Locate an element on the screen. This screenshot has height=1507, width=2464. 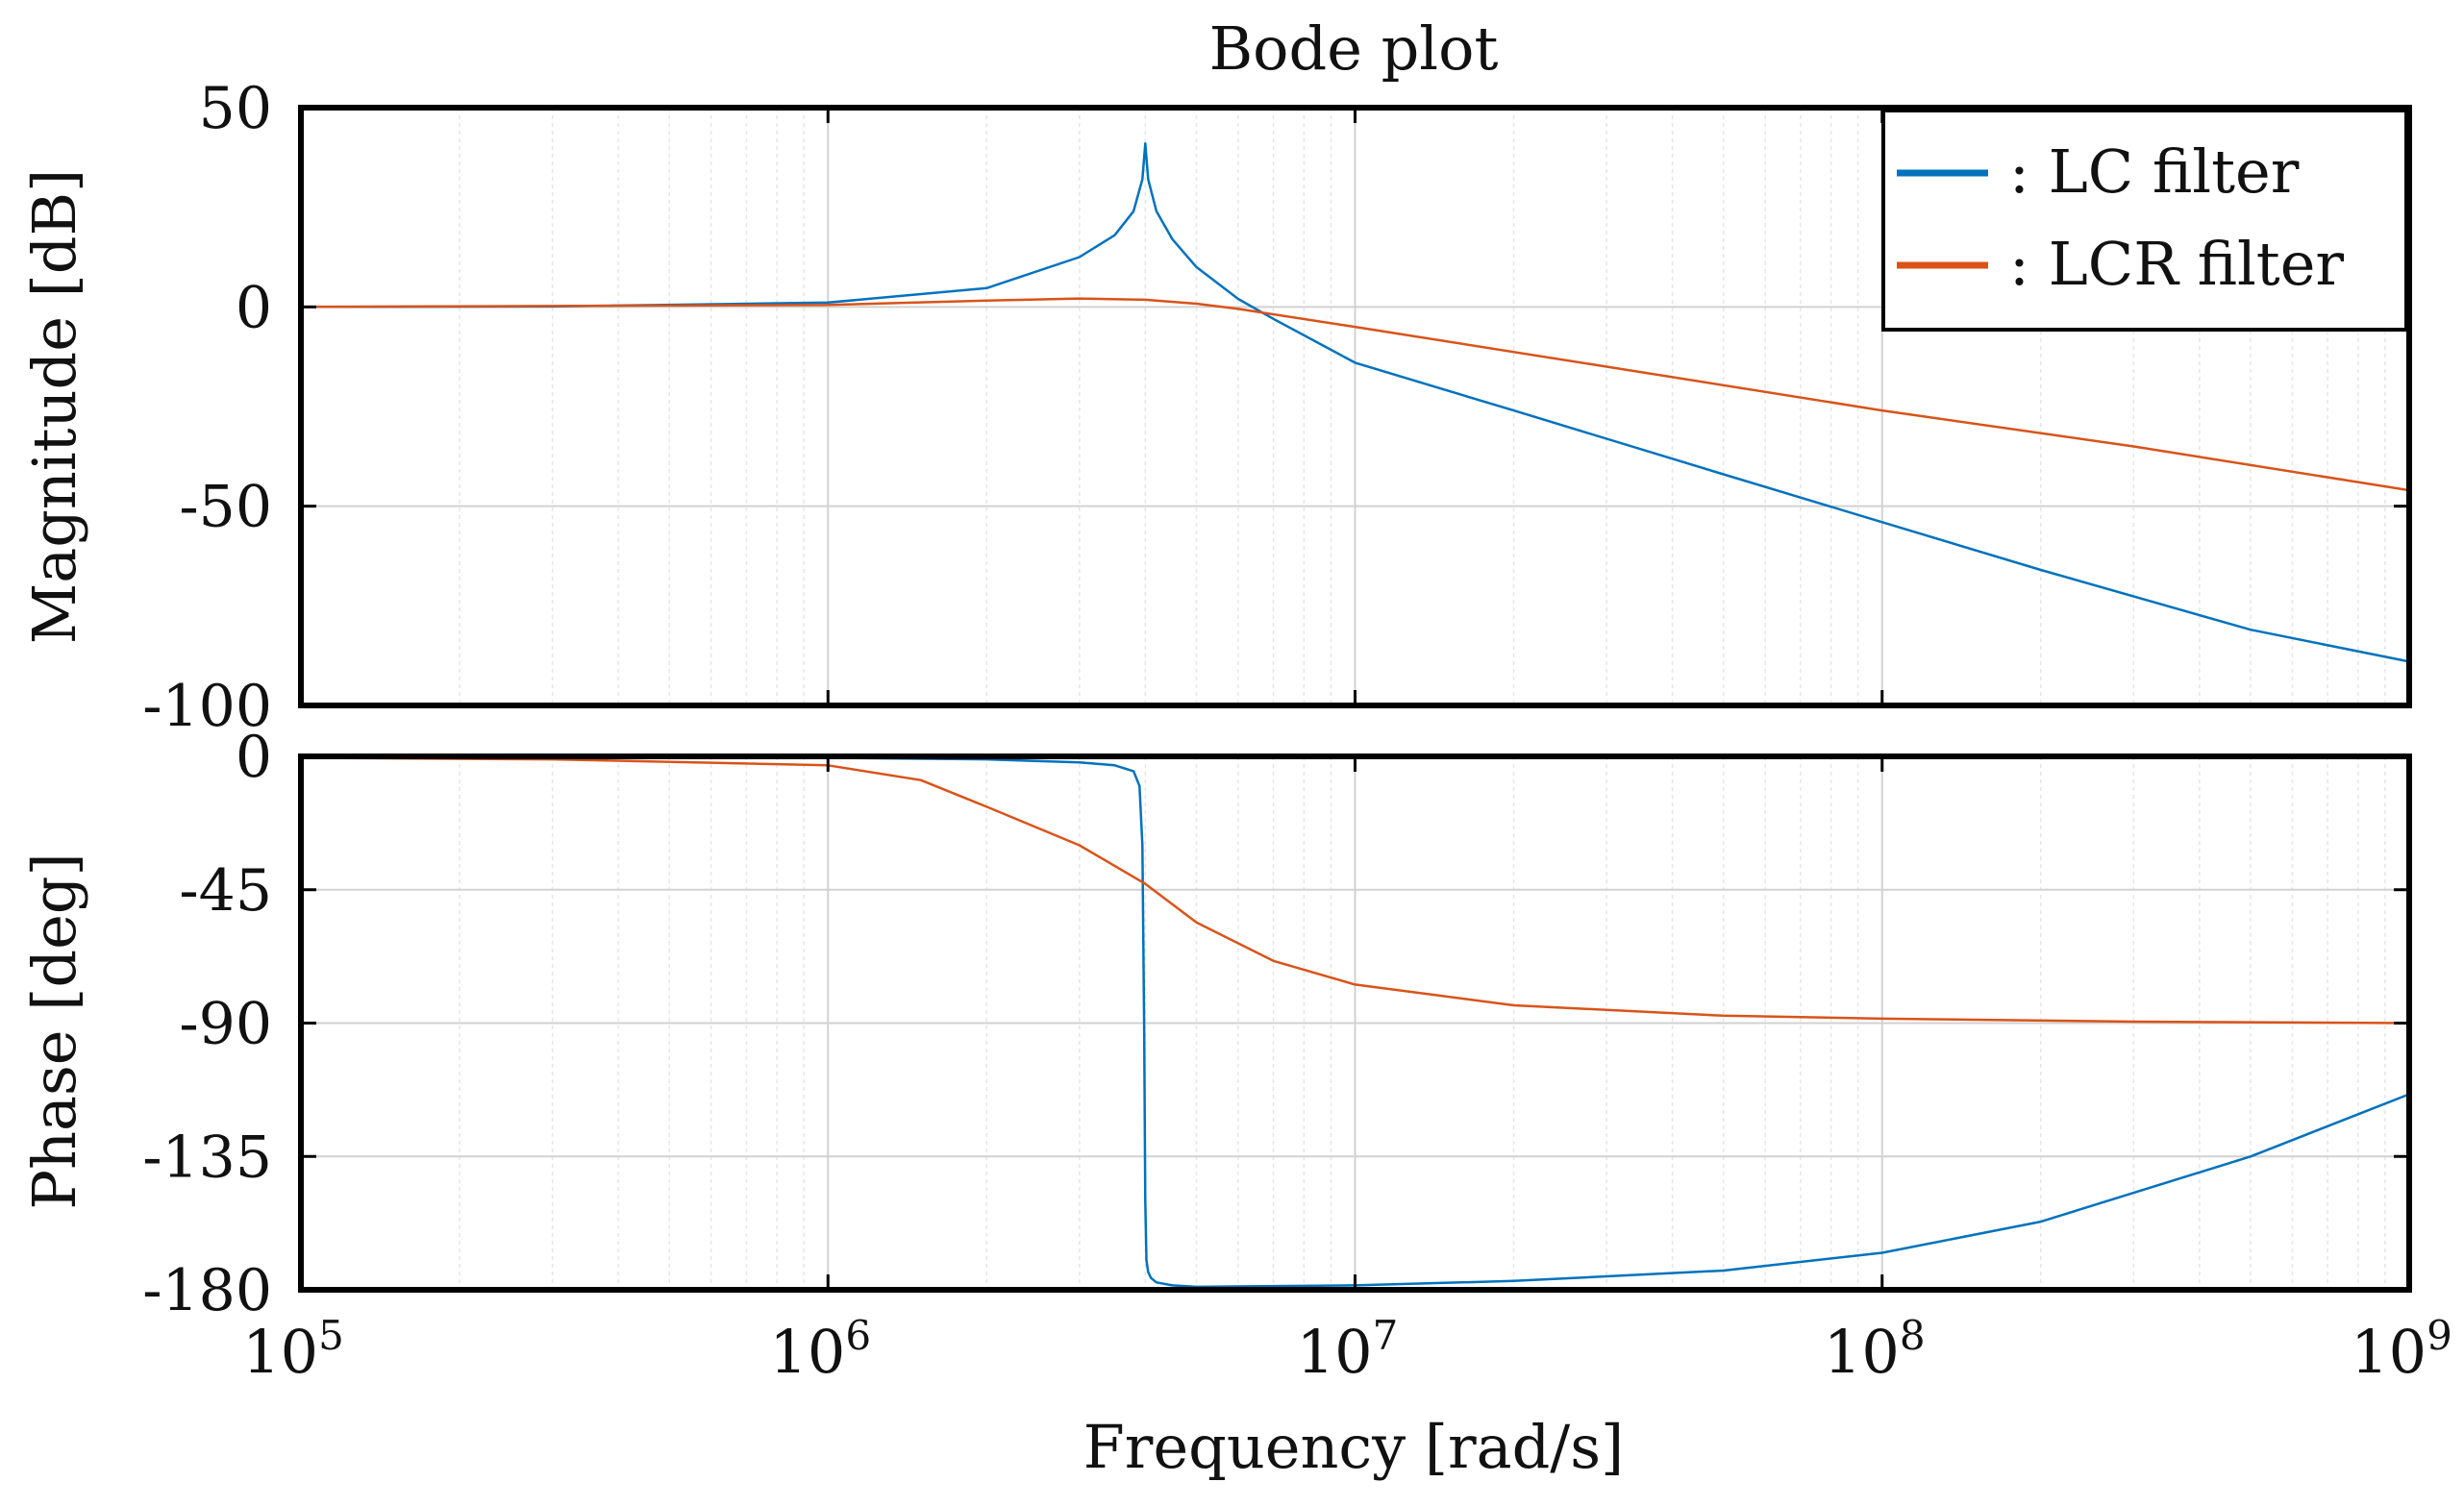
phase-y-tick-label: -90 is located at coordinates (225, 1024).